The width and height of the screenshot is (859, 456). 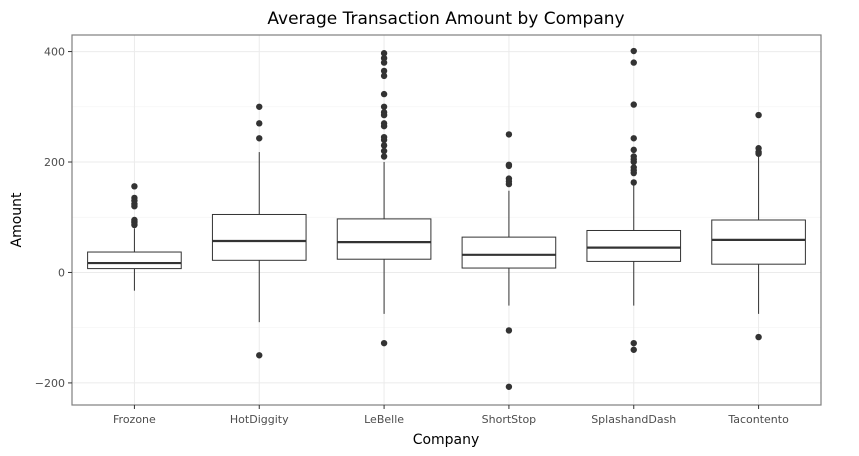 I want to click on x-tick-label: Tacontento, so click(x=758, y=419).